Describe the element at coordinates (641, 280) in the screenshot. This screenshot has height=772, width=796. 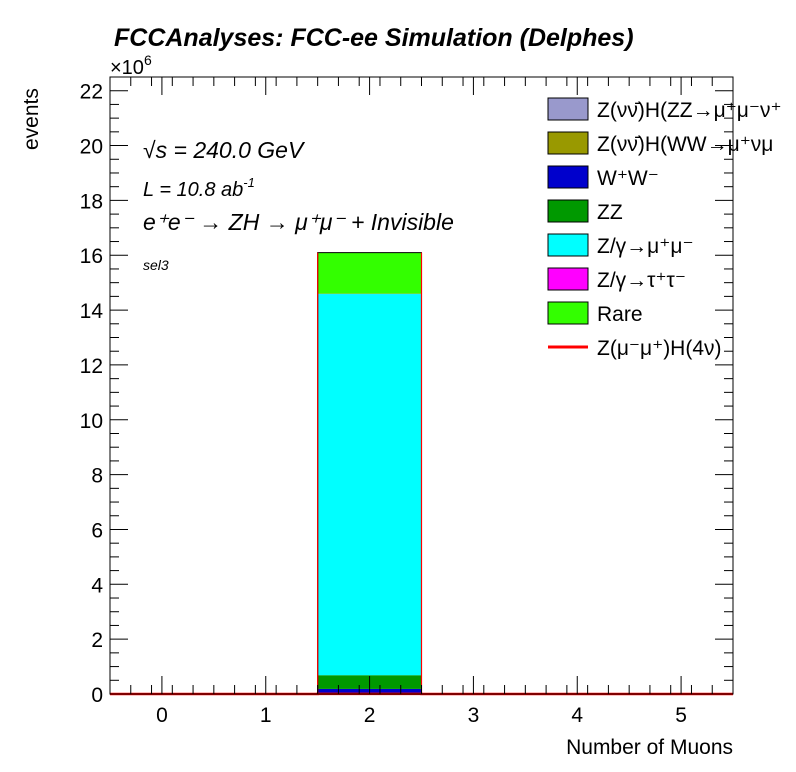
I see `legend-label-5: Z/γ→τ⁺τ⁻` at that location.